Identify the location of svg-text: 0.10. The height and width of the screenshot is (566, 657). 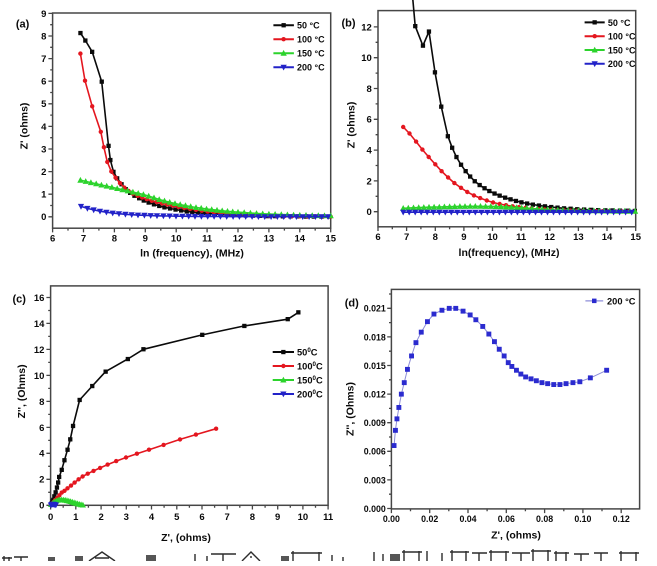
(582, 519).